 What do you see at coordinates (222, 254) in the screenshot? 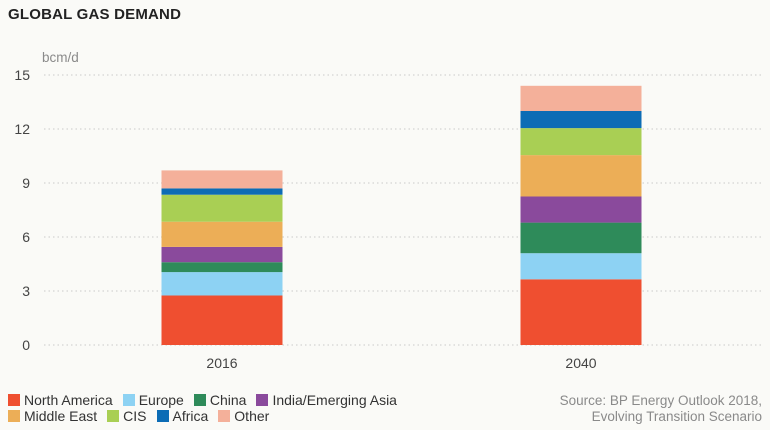
I see `bar-segment-india-emerging-asia-2016` at bounding box center [222, 254].